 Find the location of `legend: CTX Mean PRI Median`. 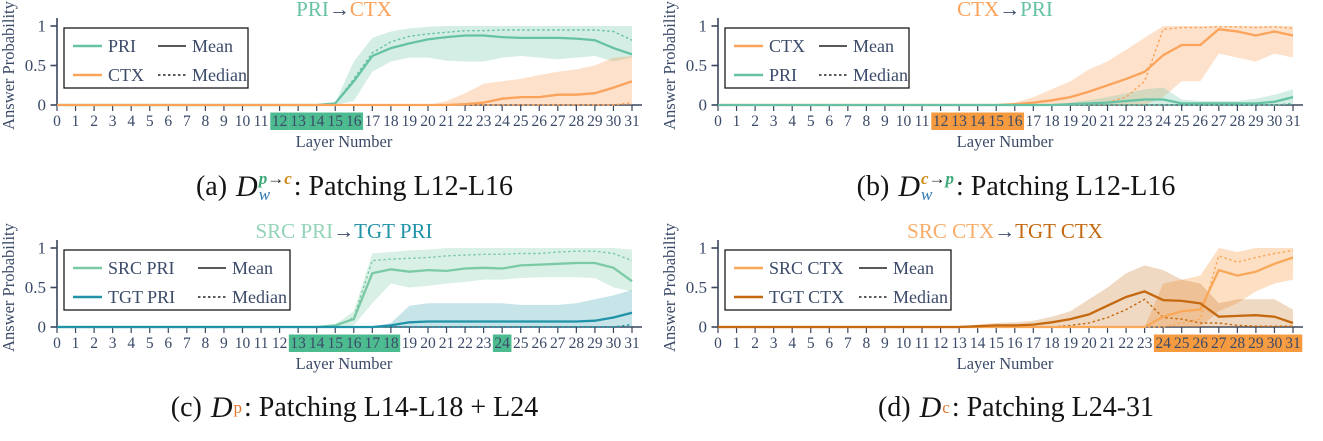

legend: CTX Mean PRI Median is located at coordinates (817, 58).